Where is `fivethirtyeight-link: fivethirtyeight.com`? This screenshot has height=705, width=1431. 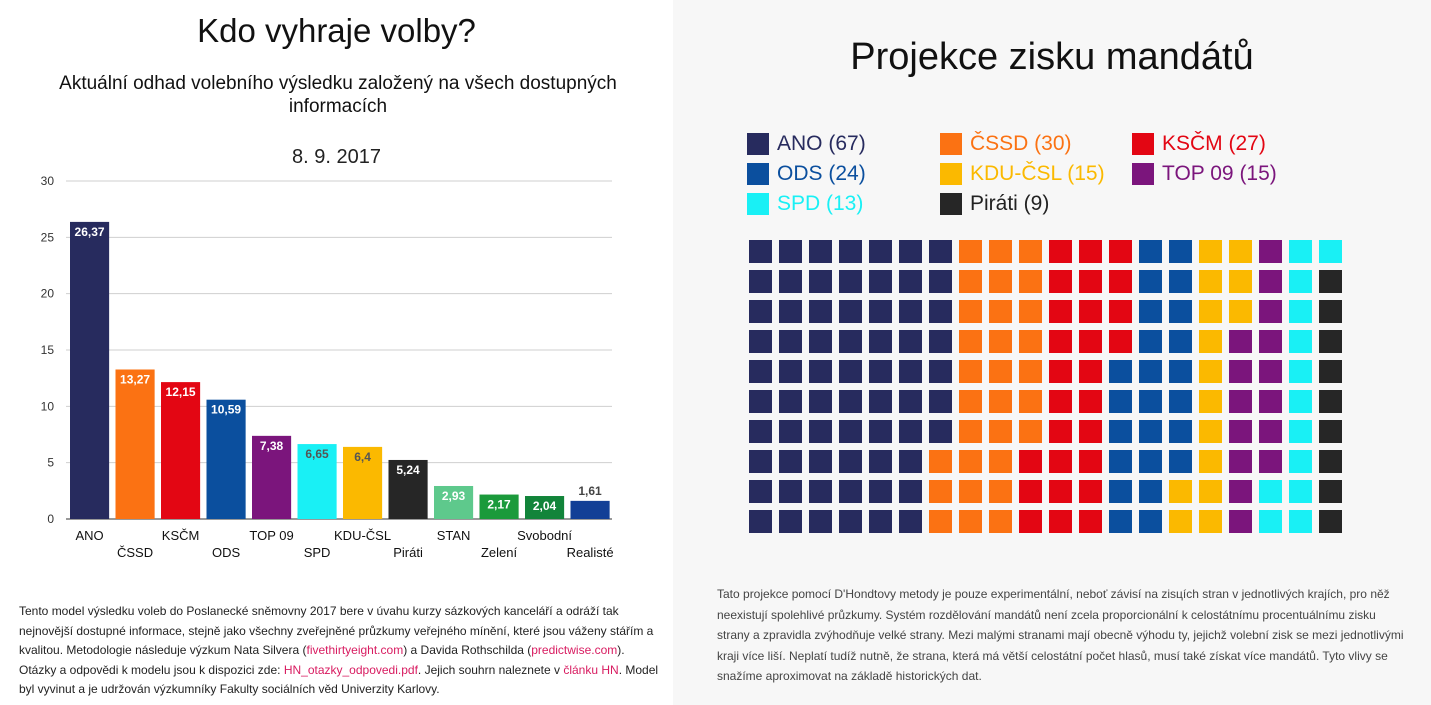 fivethirtyeight-link: fivethirtyeight.com is located at coordinates (355, 650).